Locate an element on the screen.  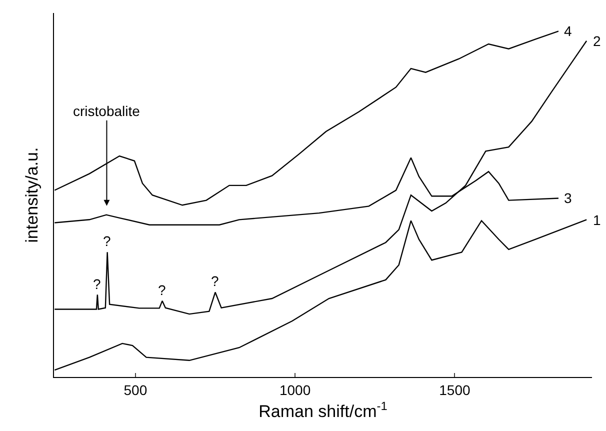
x-axis-title: Raman shift/cm$^{-1}$ is located at coordinates (323, 410).